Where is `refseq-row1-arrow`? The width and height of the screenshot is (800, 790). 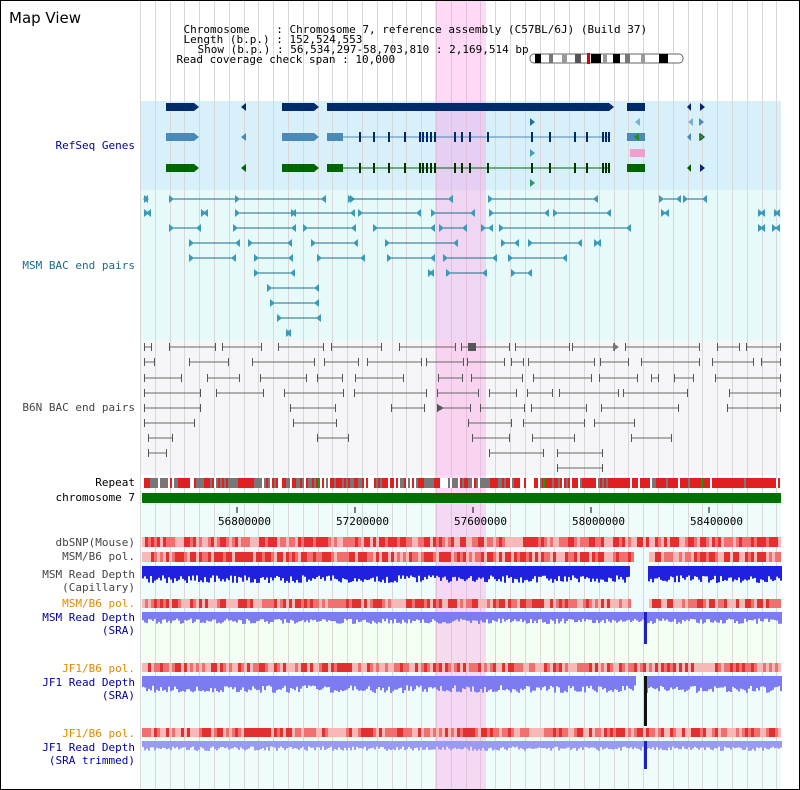 refseq-row1-arrow is located at coordinates (243, 107).